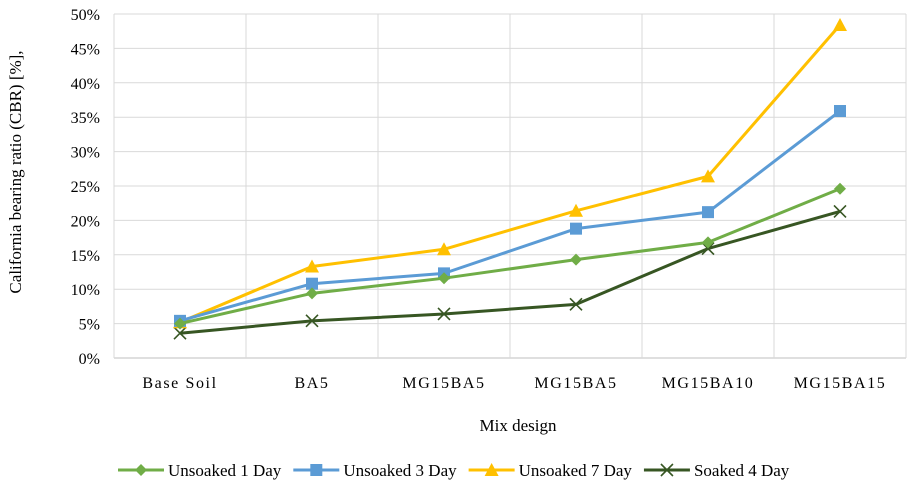 This screenshot has width=922, height=496. Describe the element at coordinates (85, 118) in the screenshot. I see `y-tick-label: 35%` at that location.